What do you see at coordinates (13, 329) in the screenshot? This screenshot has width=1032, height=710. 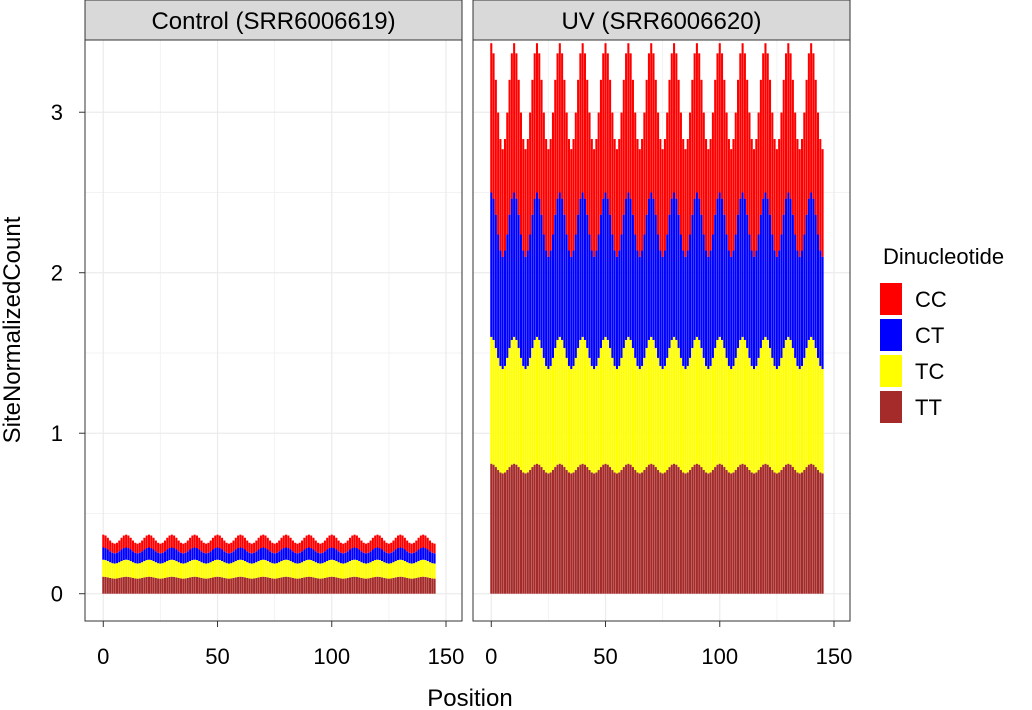 I see `y-axis-title: SiteNormalizedCount` at bounding box center [13, 329].